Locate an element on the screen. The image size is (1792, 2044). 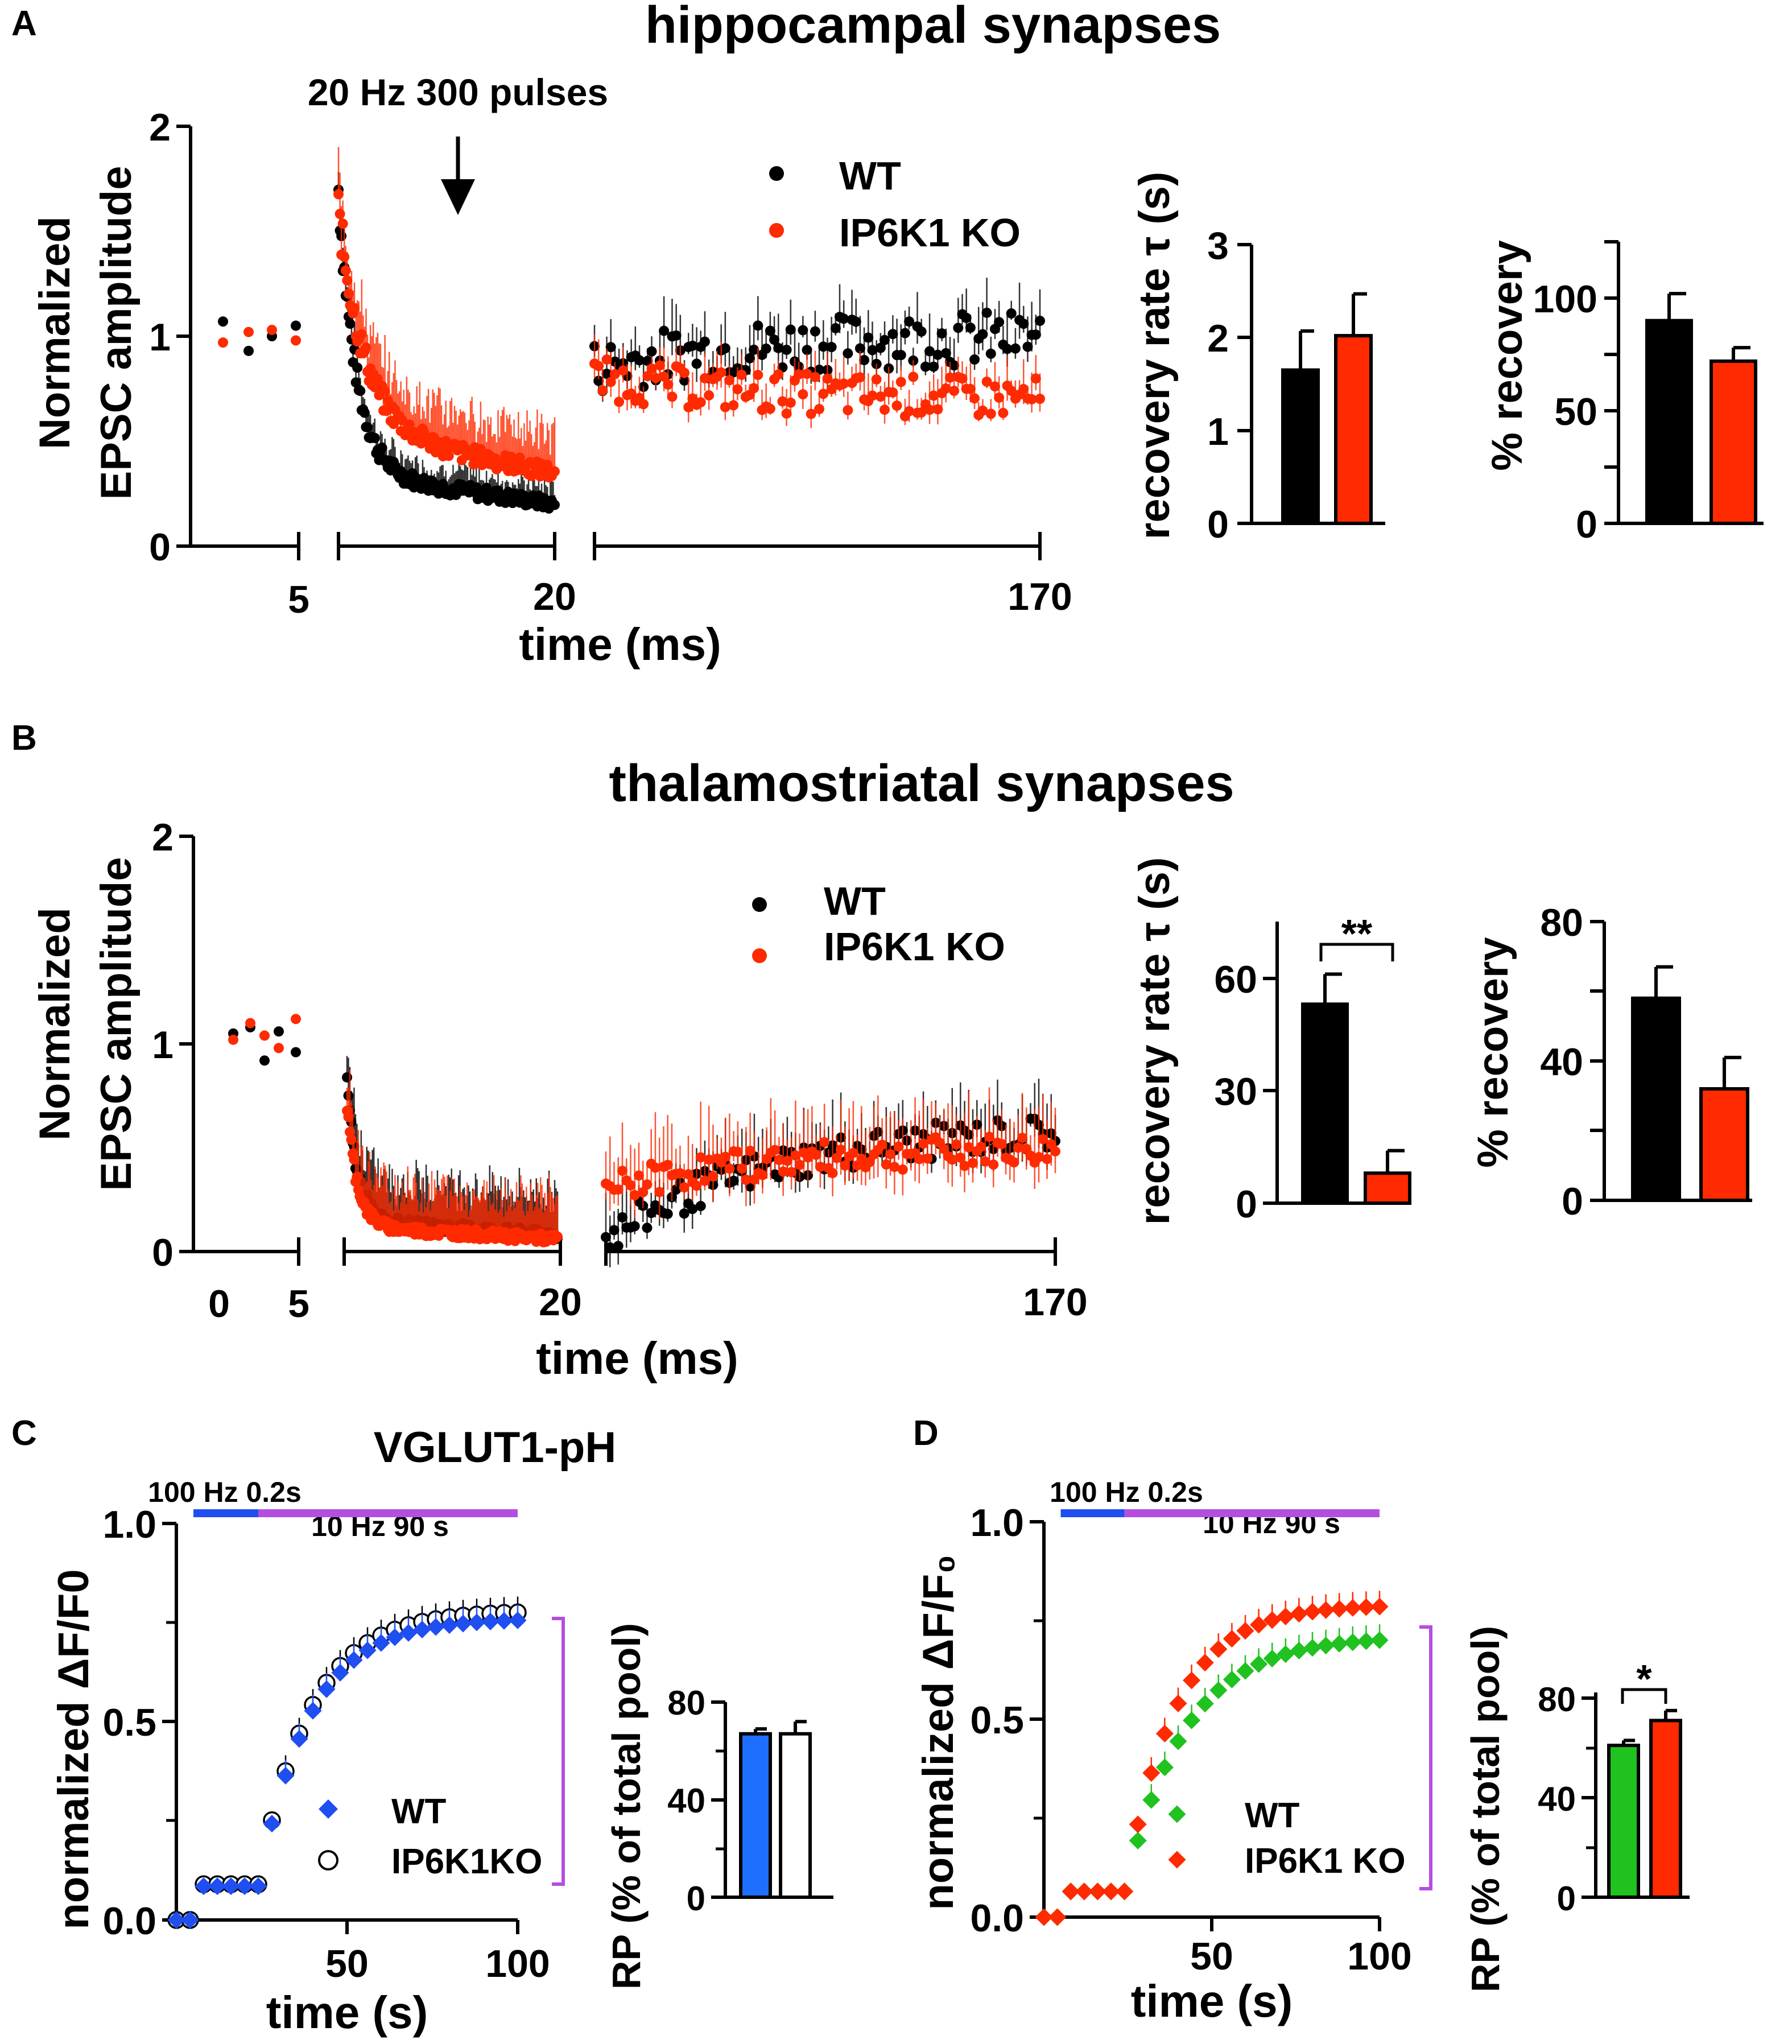
panel-d-xlabel: time (s) is located at coordinates (1212, 2001).